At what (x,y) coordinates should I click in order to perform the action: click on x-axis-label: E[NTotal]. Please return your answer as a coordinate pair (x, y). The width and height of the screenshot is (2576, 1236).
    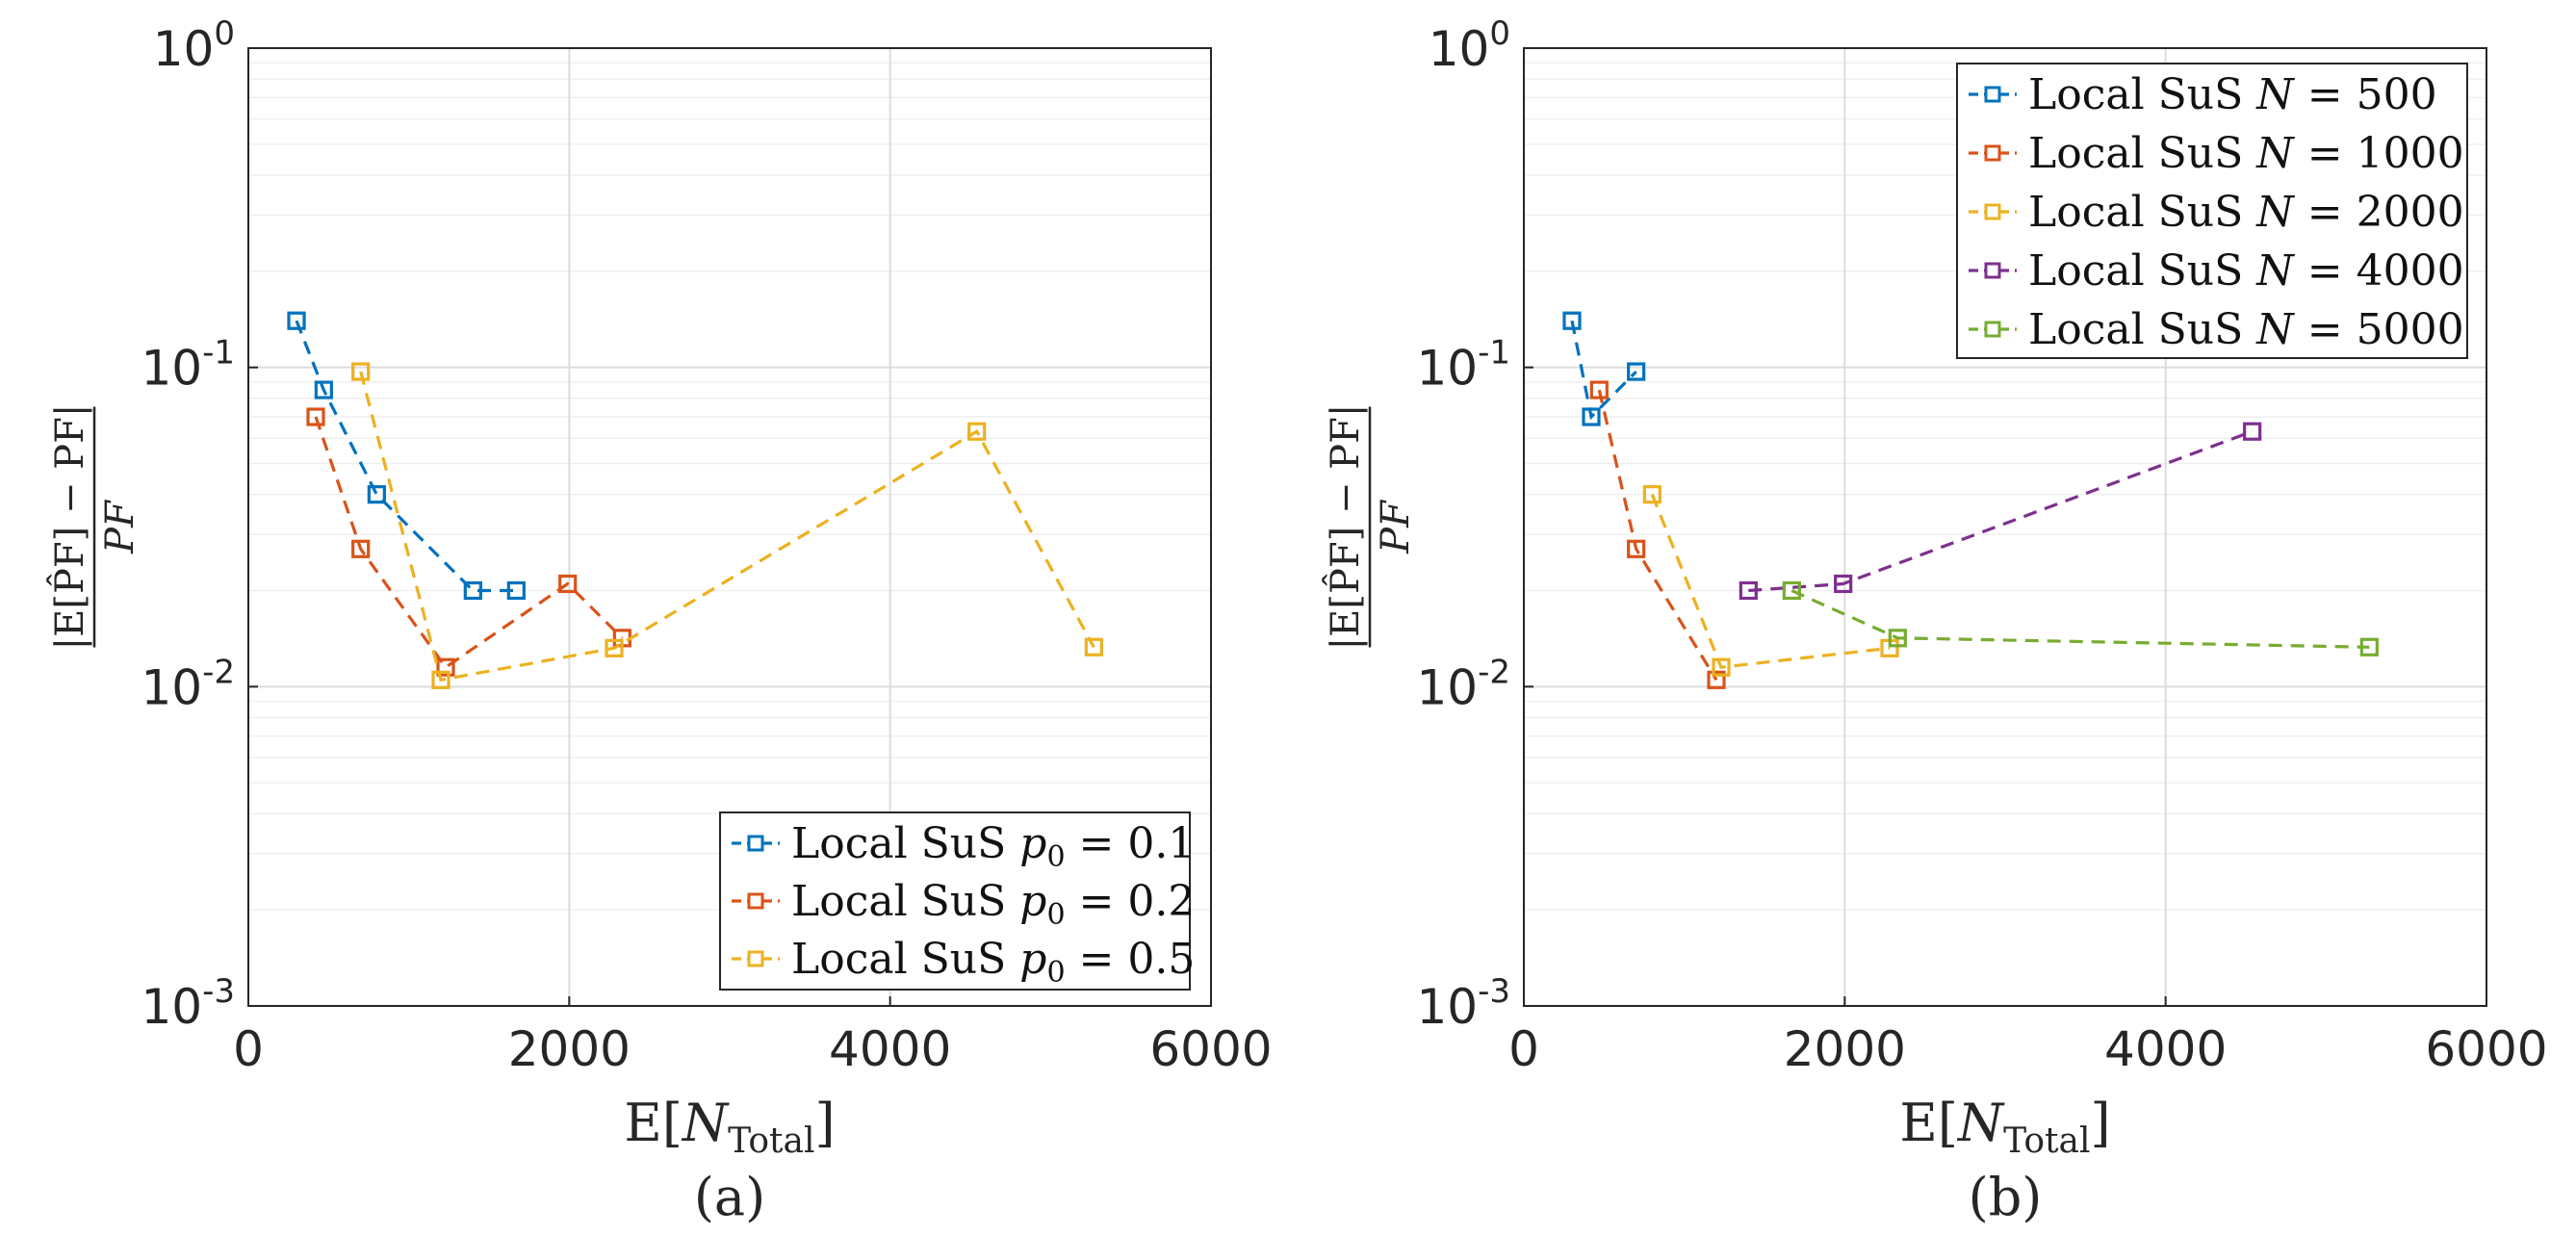
    Looking at the image, I should click on (730, 1127).